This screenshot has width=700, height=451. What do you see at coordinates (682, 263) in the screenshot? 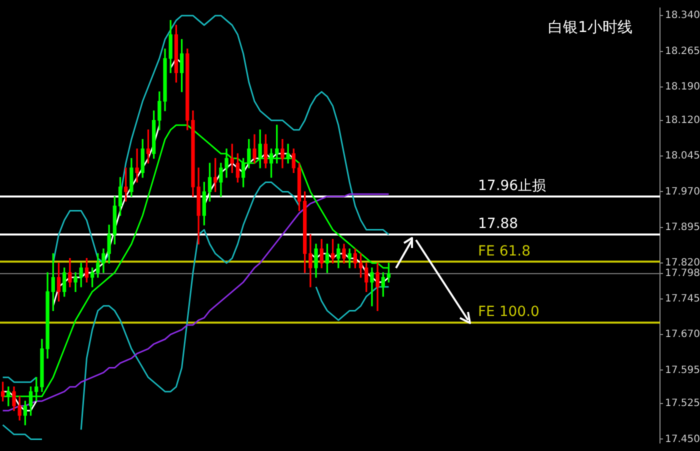
I see `y-tick-label: 17.820` at bounding box center [682, 263].